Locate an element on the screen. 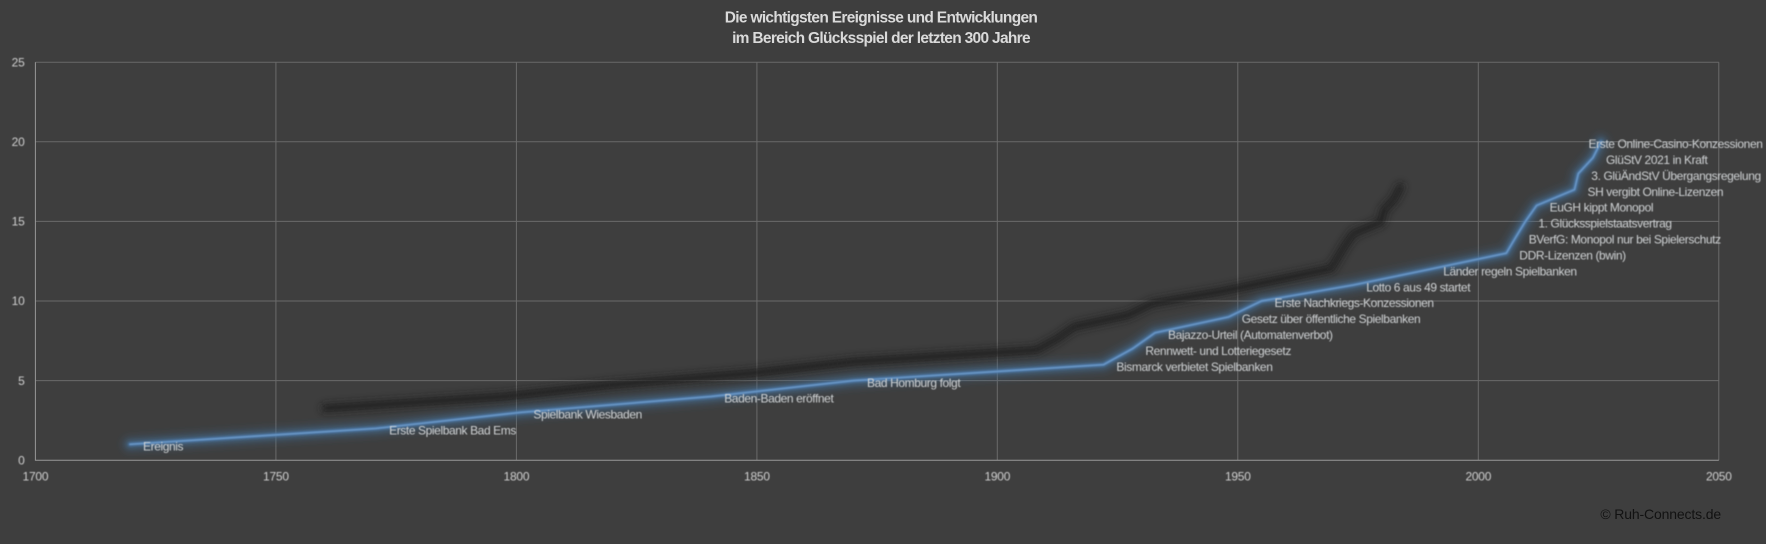 The image size is (1766, 544). svg-text: DDR-Lizenzen (bwin) is located at coordinates (1572, 255).